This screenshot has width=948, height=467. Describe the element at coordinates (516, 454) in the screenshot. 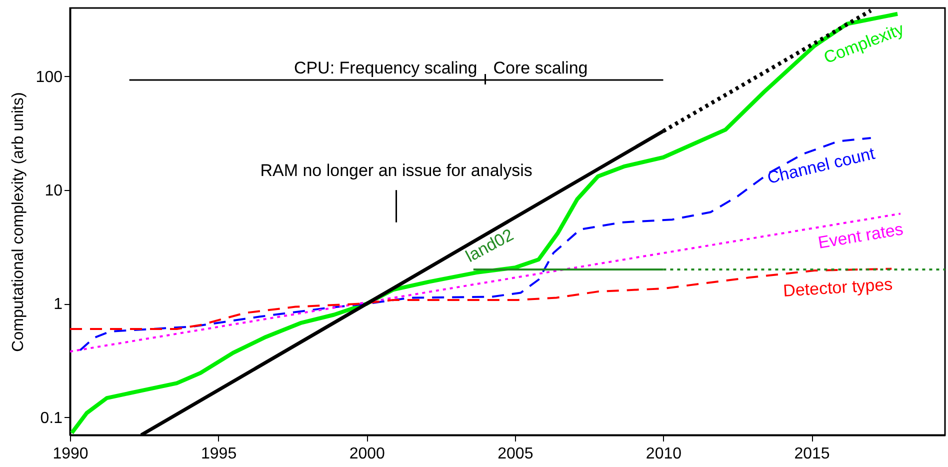

I see `x-tick-label: 2005` at that location.